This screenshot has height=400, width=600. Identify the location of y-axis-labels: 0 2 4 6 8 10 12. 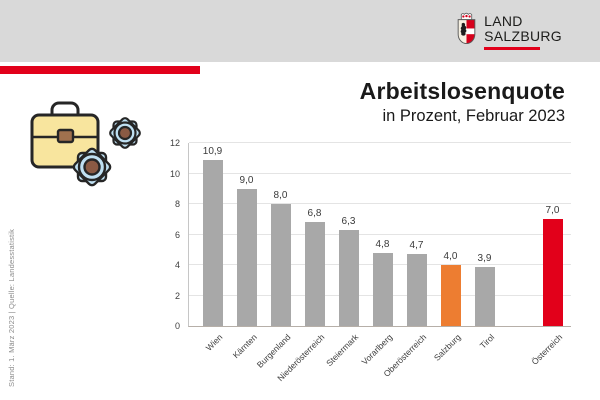
(171, 234).